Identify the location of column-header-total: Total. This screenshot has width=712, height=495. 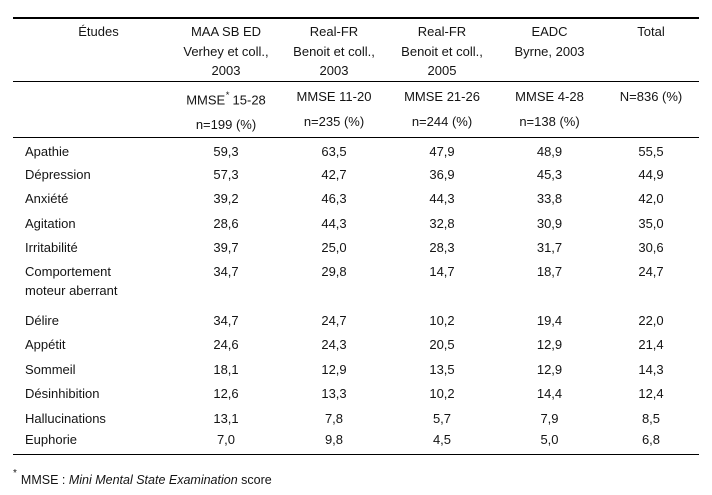
(651, 50).